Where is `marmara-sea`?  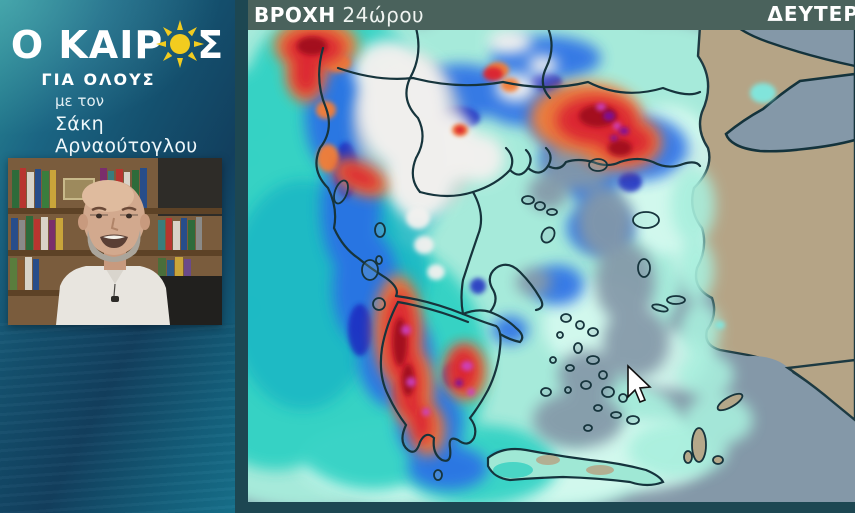 marmara-sea is located at coordinates (789, 112).